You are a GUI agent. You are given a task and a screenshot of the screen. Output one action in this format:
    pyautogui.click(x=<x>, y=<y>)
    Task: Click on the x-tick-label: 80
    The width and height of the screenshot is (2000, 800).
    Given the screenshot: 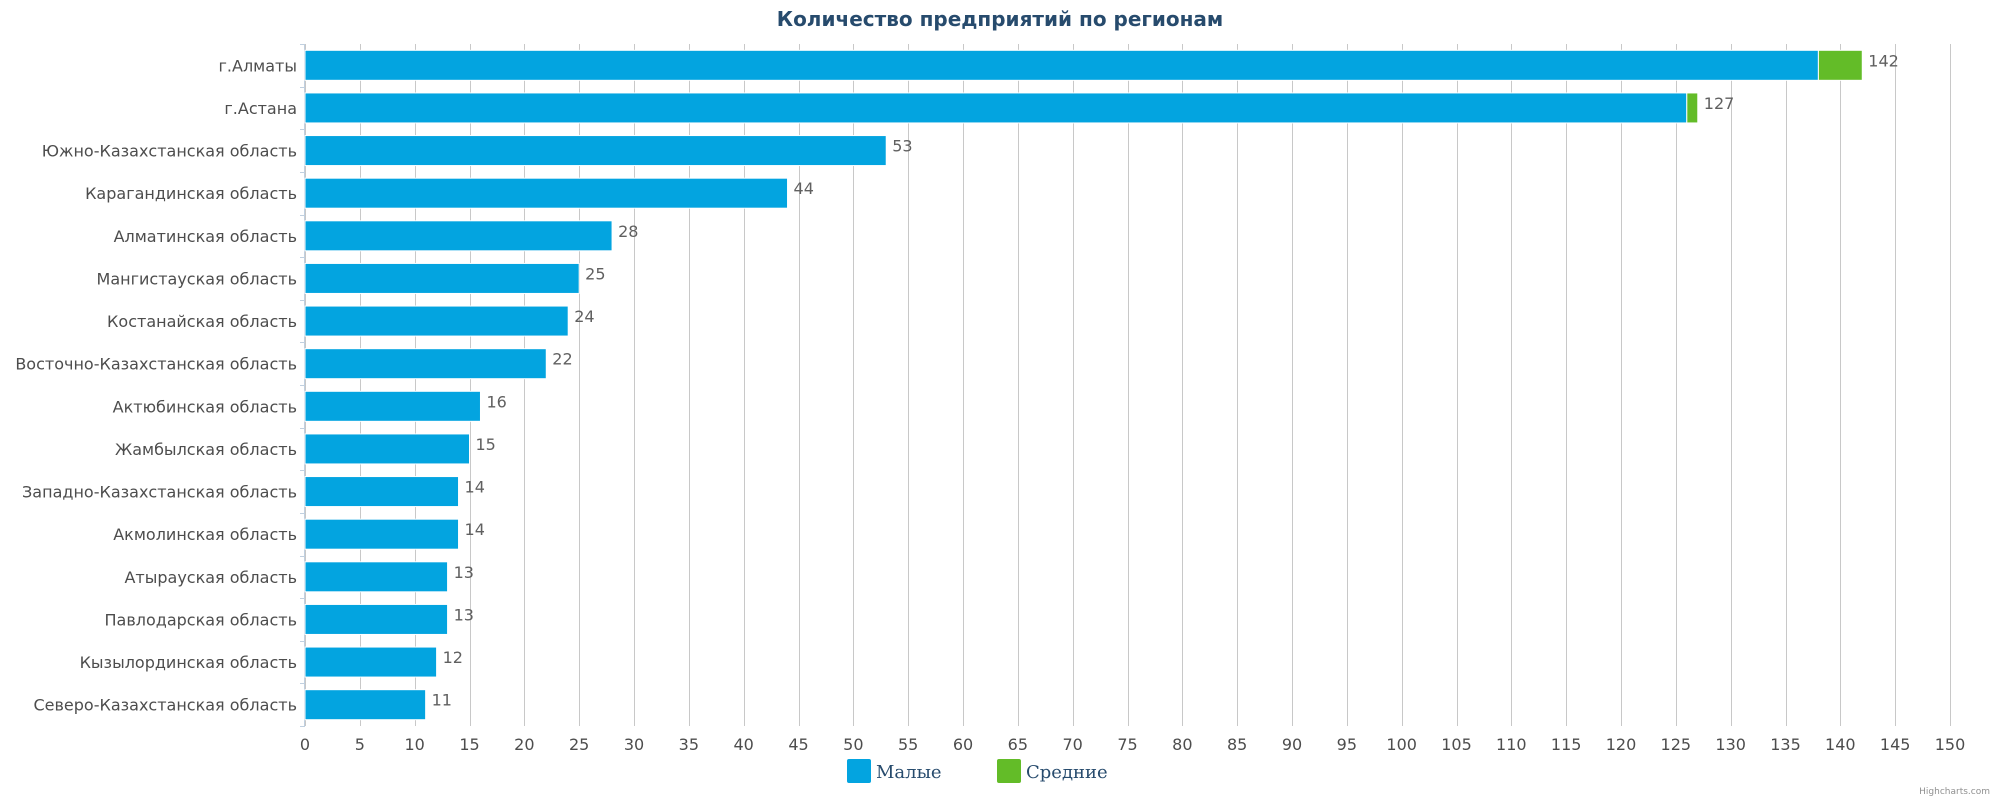 What is the action you would take?
    pyautogui.click(x=1182, y=744)
    